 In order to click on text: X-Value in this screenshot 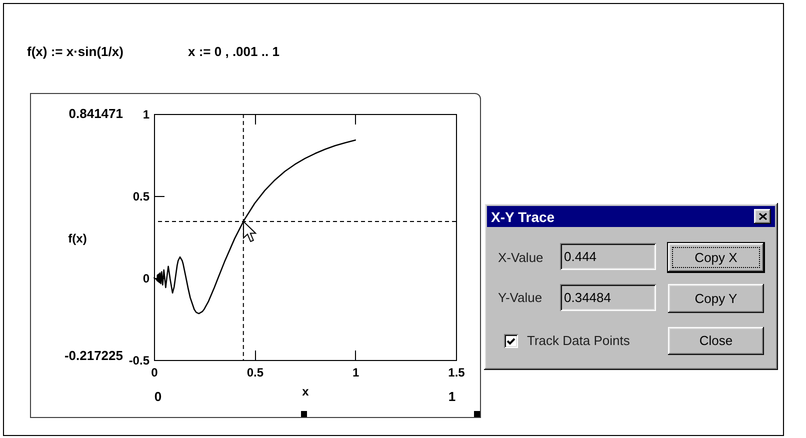, I will do `click(521, 258)`.